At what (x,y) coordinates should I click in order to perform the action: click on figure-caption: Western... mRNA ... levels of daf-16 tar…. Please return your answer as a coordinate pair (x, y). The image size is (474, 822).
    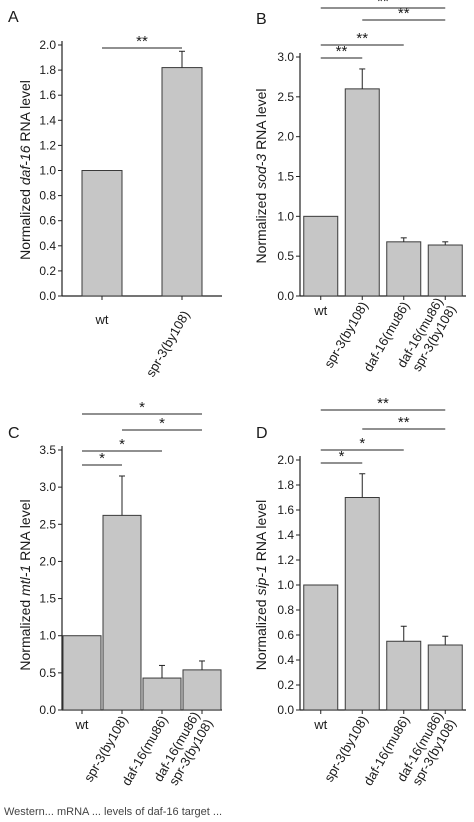
    Looking at the image, I should click on (113, 812).